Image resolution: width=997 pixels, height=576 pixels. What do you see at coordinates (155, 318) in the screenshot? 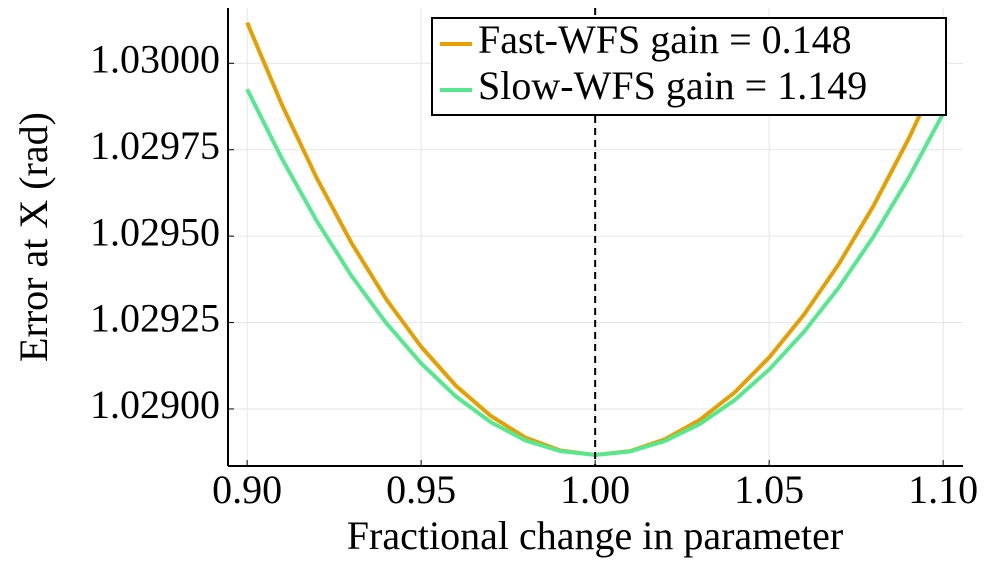
I see `y-tick-label: 1.02925` at bounding box center [155, 318].